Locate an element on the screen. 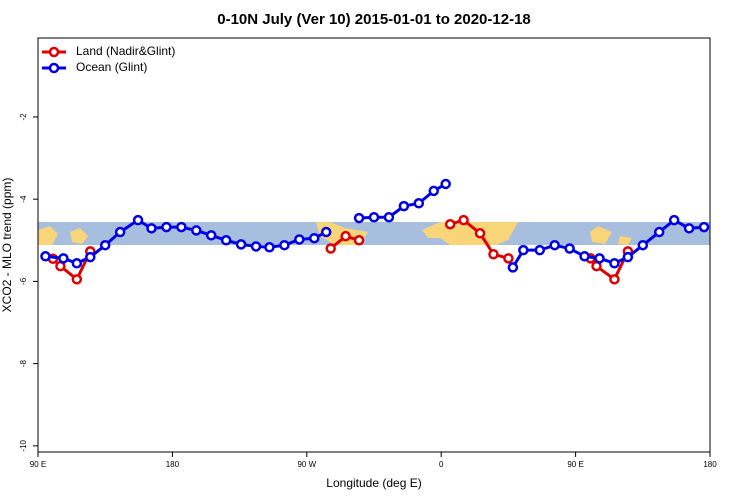 The width and height of the screenshot is (750, 500). x-tick-label: 0 is located at coordinates (441, 464).